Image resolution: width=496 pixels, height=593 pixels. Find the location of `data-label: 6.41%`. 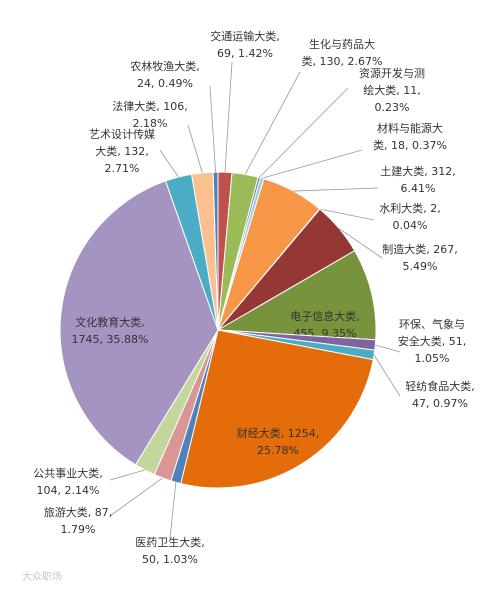

data-label: 6.41% is located at coordinates (418, 188).